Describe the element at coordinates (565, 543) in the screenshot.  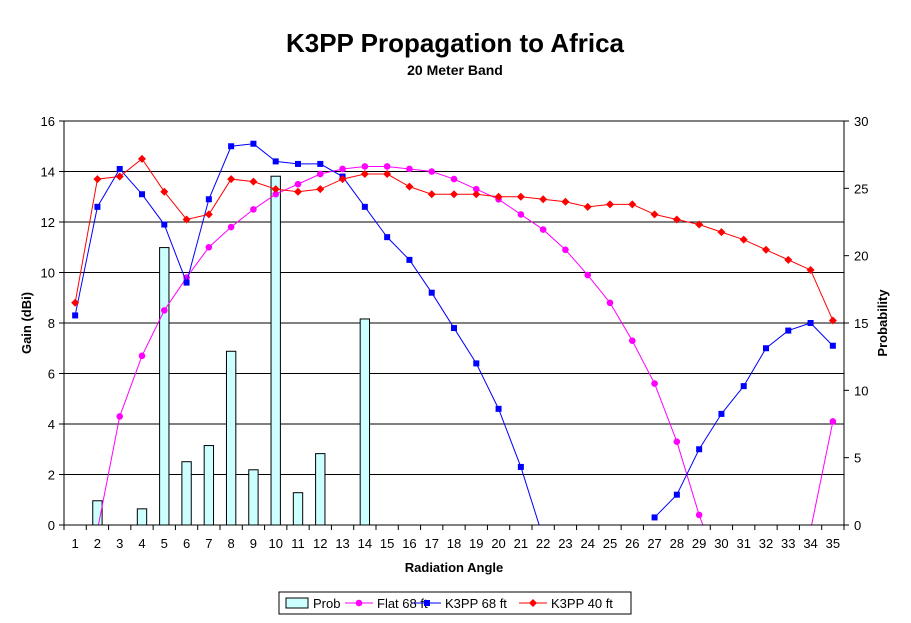
I see `x-tick-label: 23` at that location.